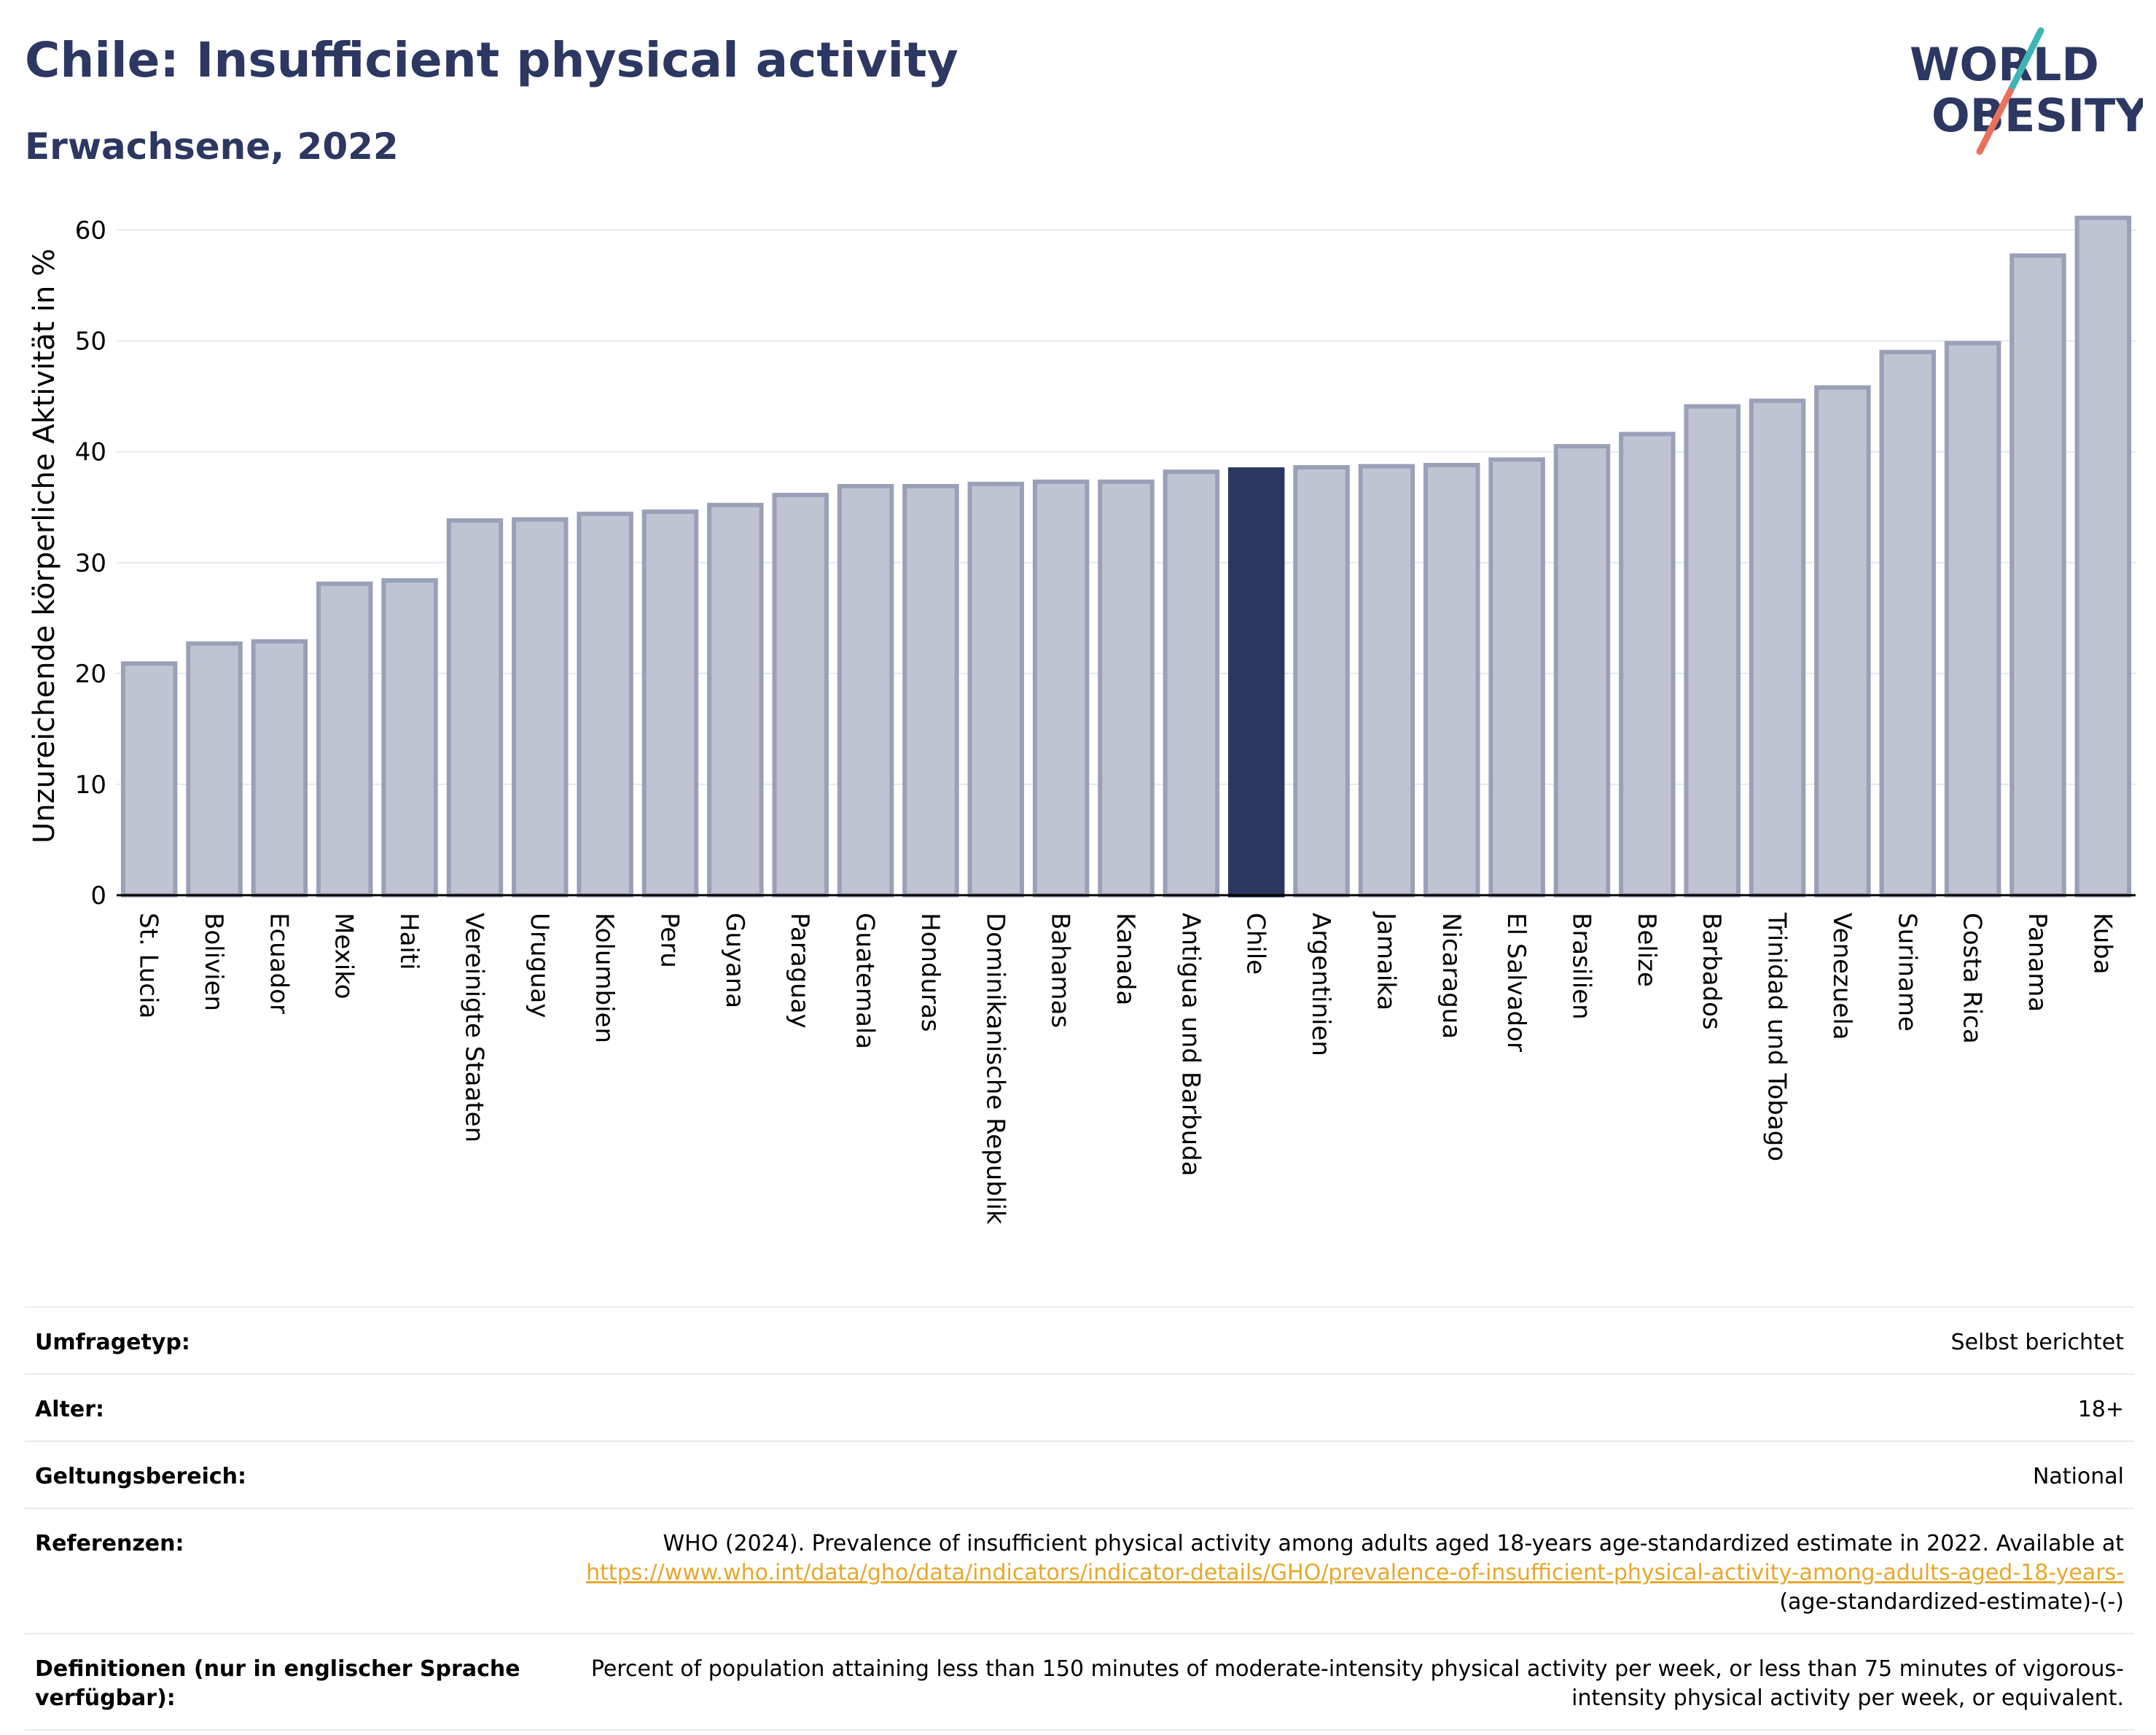 The height and width of the screenshot is (1735, 2156). I want to click on meta-label: Alter:, so click(70, 1409).